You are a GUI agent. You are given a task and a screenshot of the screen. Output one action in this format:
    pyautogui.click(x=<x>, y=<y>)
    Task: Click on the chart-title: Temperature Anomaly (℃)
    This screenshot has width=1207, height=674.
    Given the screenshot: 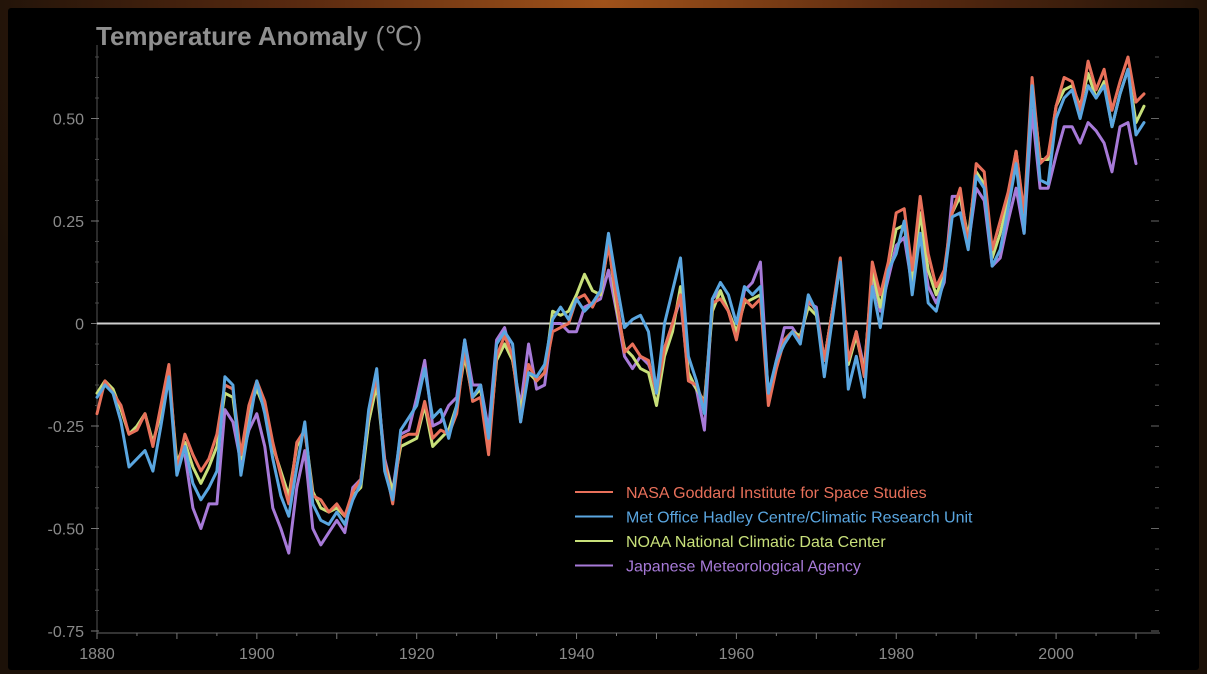 What is the action you would take?
    pyautogui.click(x=259, y=36)
    